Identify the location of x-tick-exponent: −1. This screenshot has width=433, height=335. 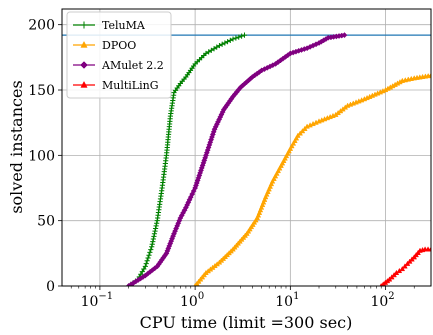
(105, 296).